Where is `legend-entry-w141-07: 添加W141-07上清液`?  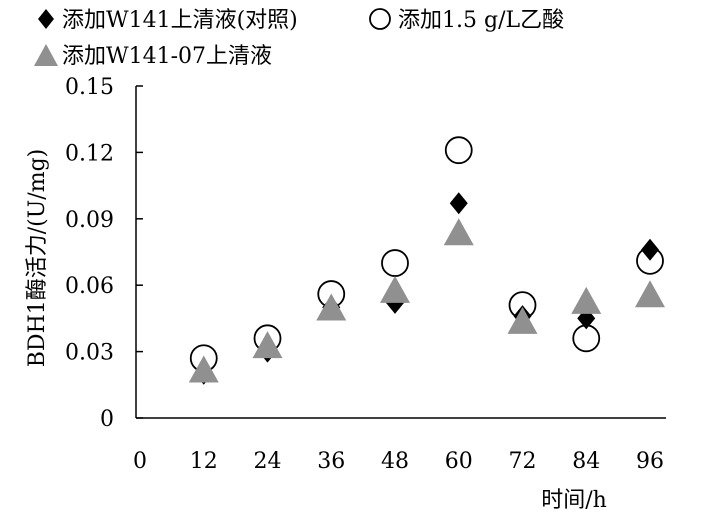 legend-entry-w141-07: 添加W141-07上清液 is located at coordinates (153, 56).